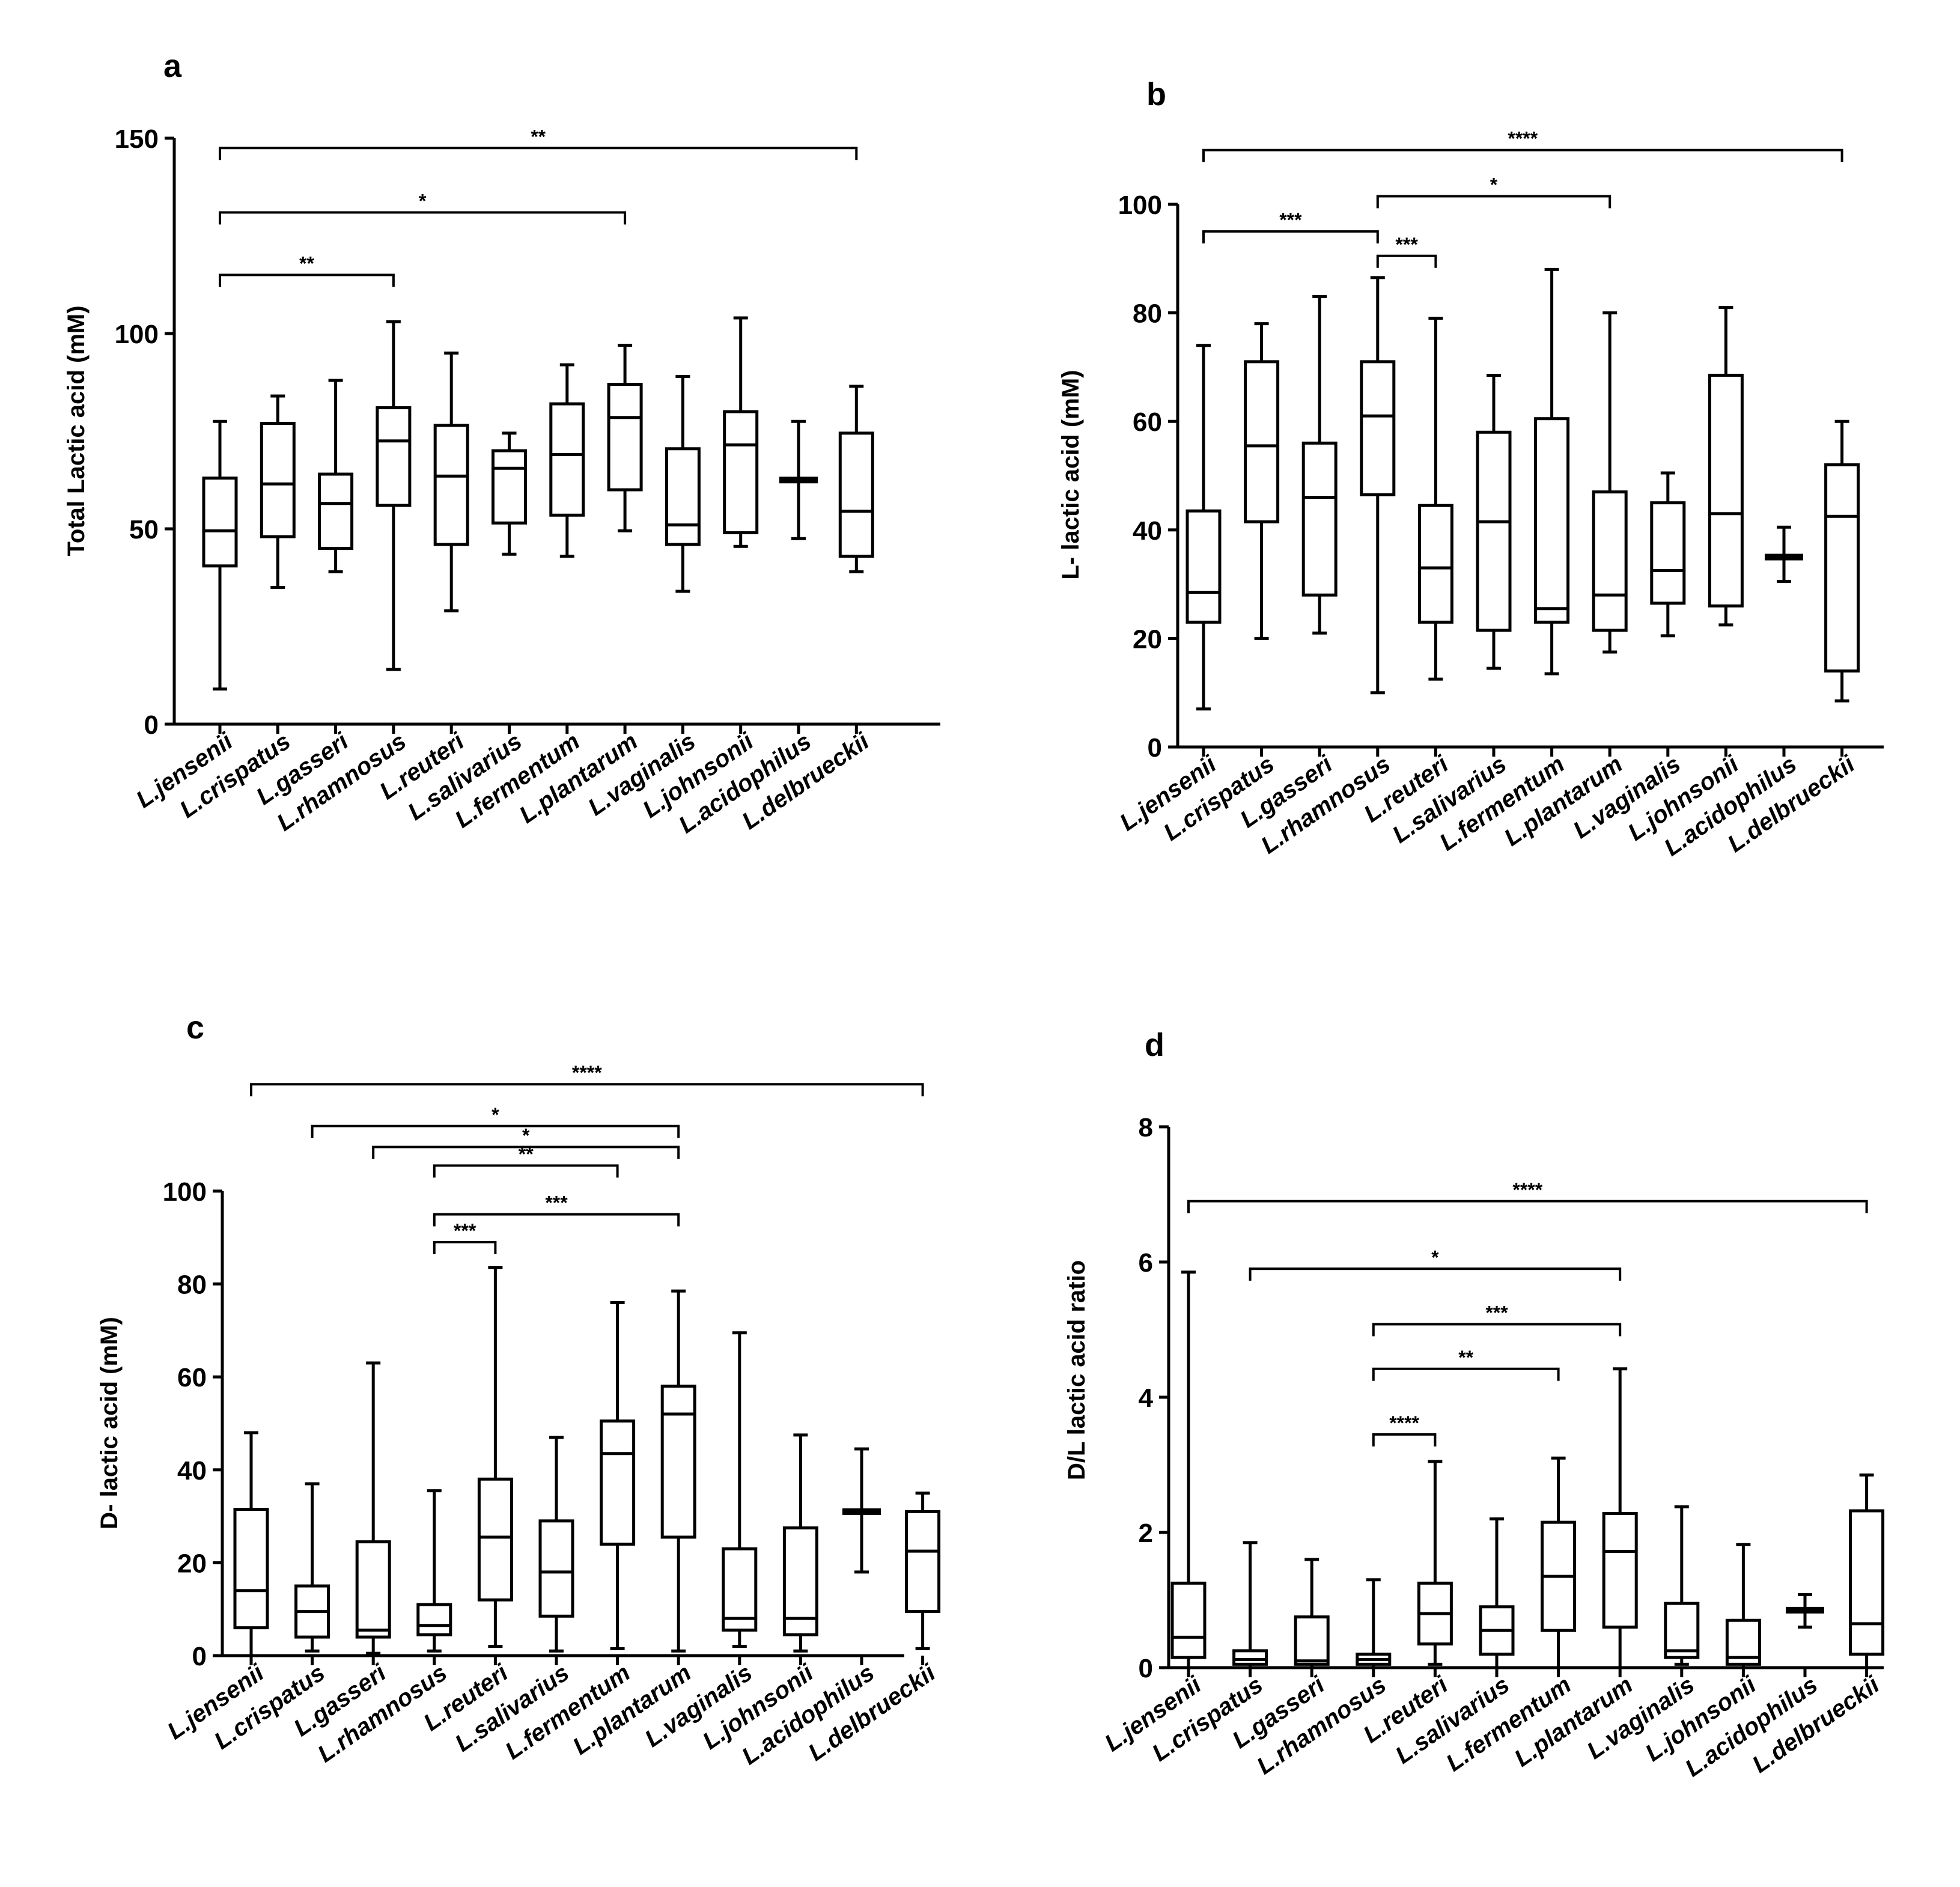 The height and width of the screenshot is (1887, 1960). I want to click on box-plot-L.jensenii, so click(1189, 1469).